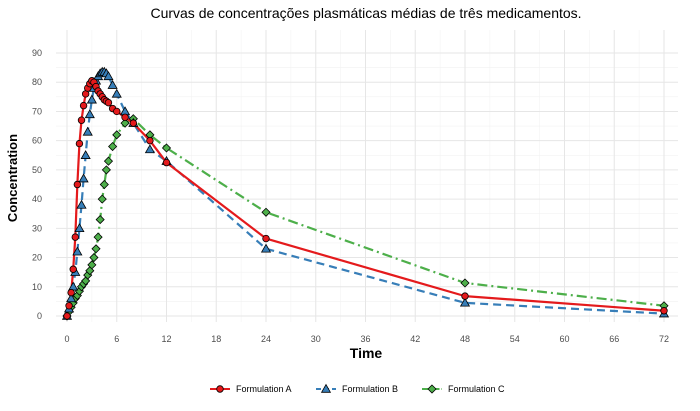  I want to click on legend-label-formulation-c: Formulation C, so click(476, 389).